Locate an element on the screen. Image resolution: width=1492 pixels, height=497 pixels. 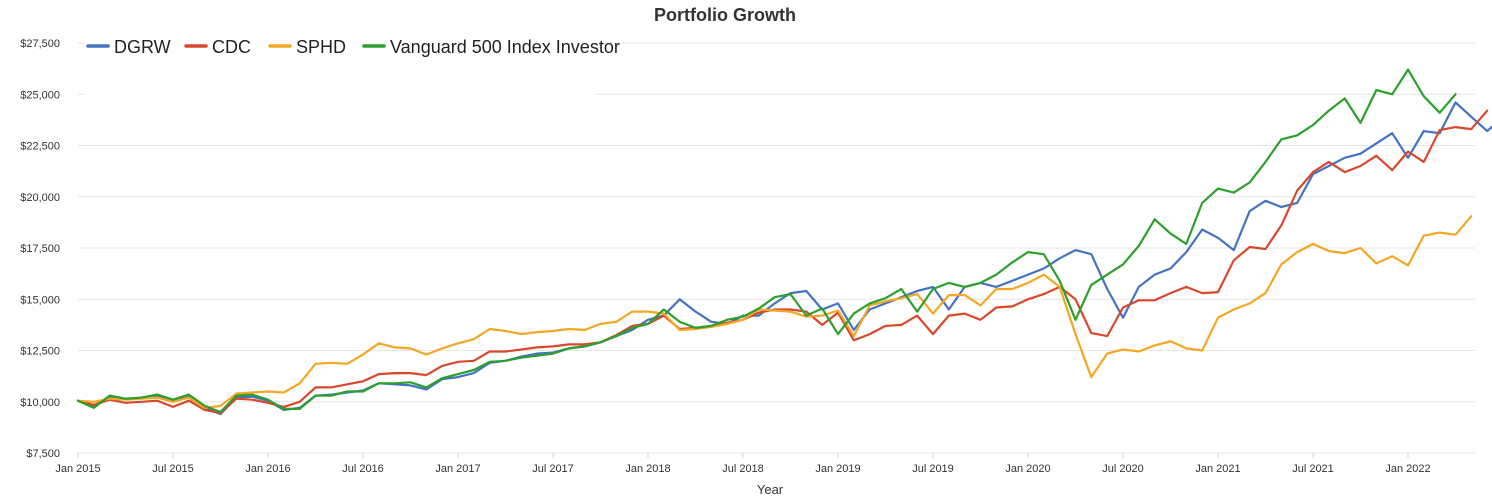
x-tick-label: Jul 2020 is located at coordinates (1123, 469).